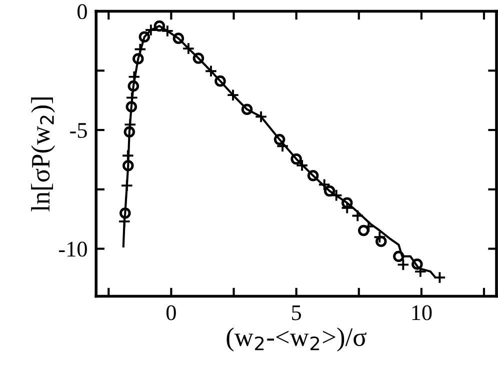 The width and height of the screenshot is (498, 375). What do you see at coordinates (171, 312) in the screenshot?
I see `x-tick-label: 0` at bounding box center [171, 312].